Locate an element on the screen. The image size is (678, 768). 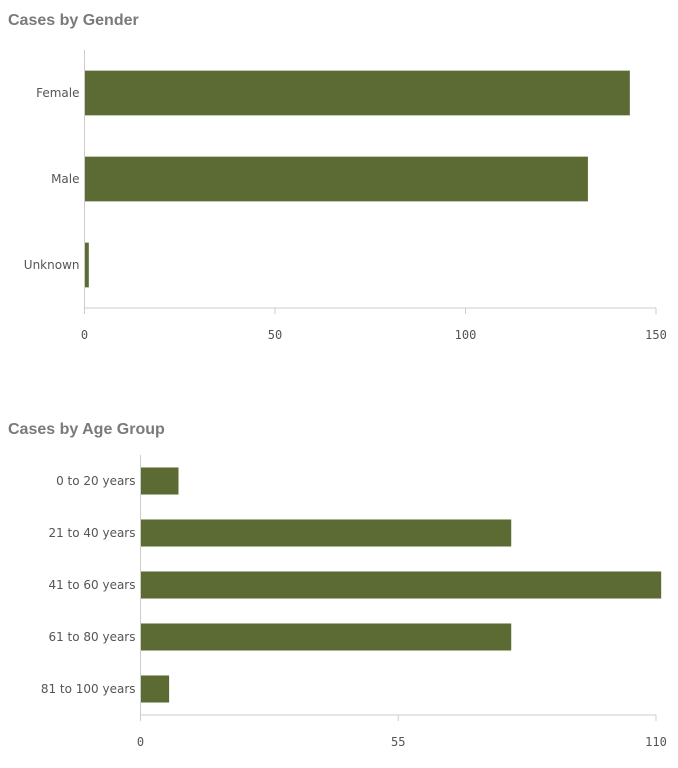
age-category-label: 81 to 100 years is located at coordinates (88, 689).